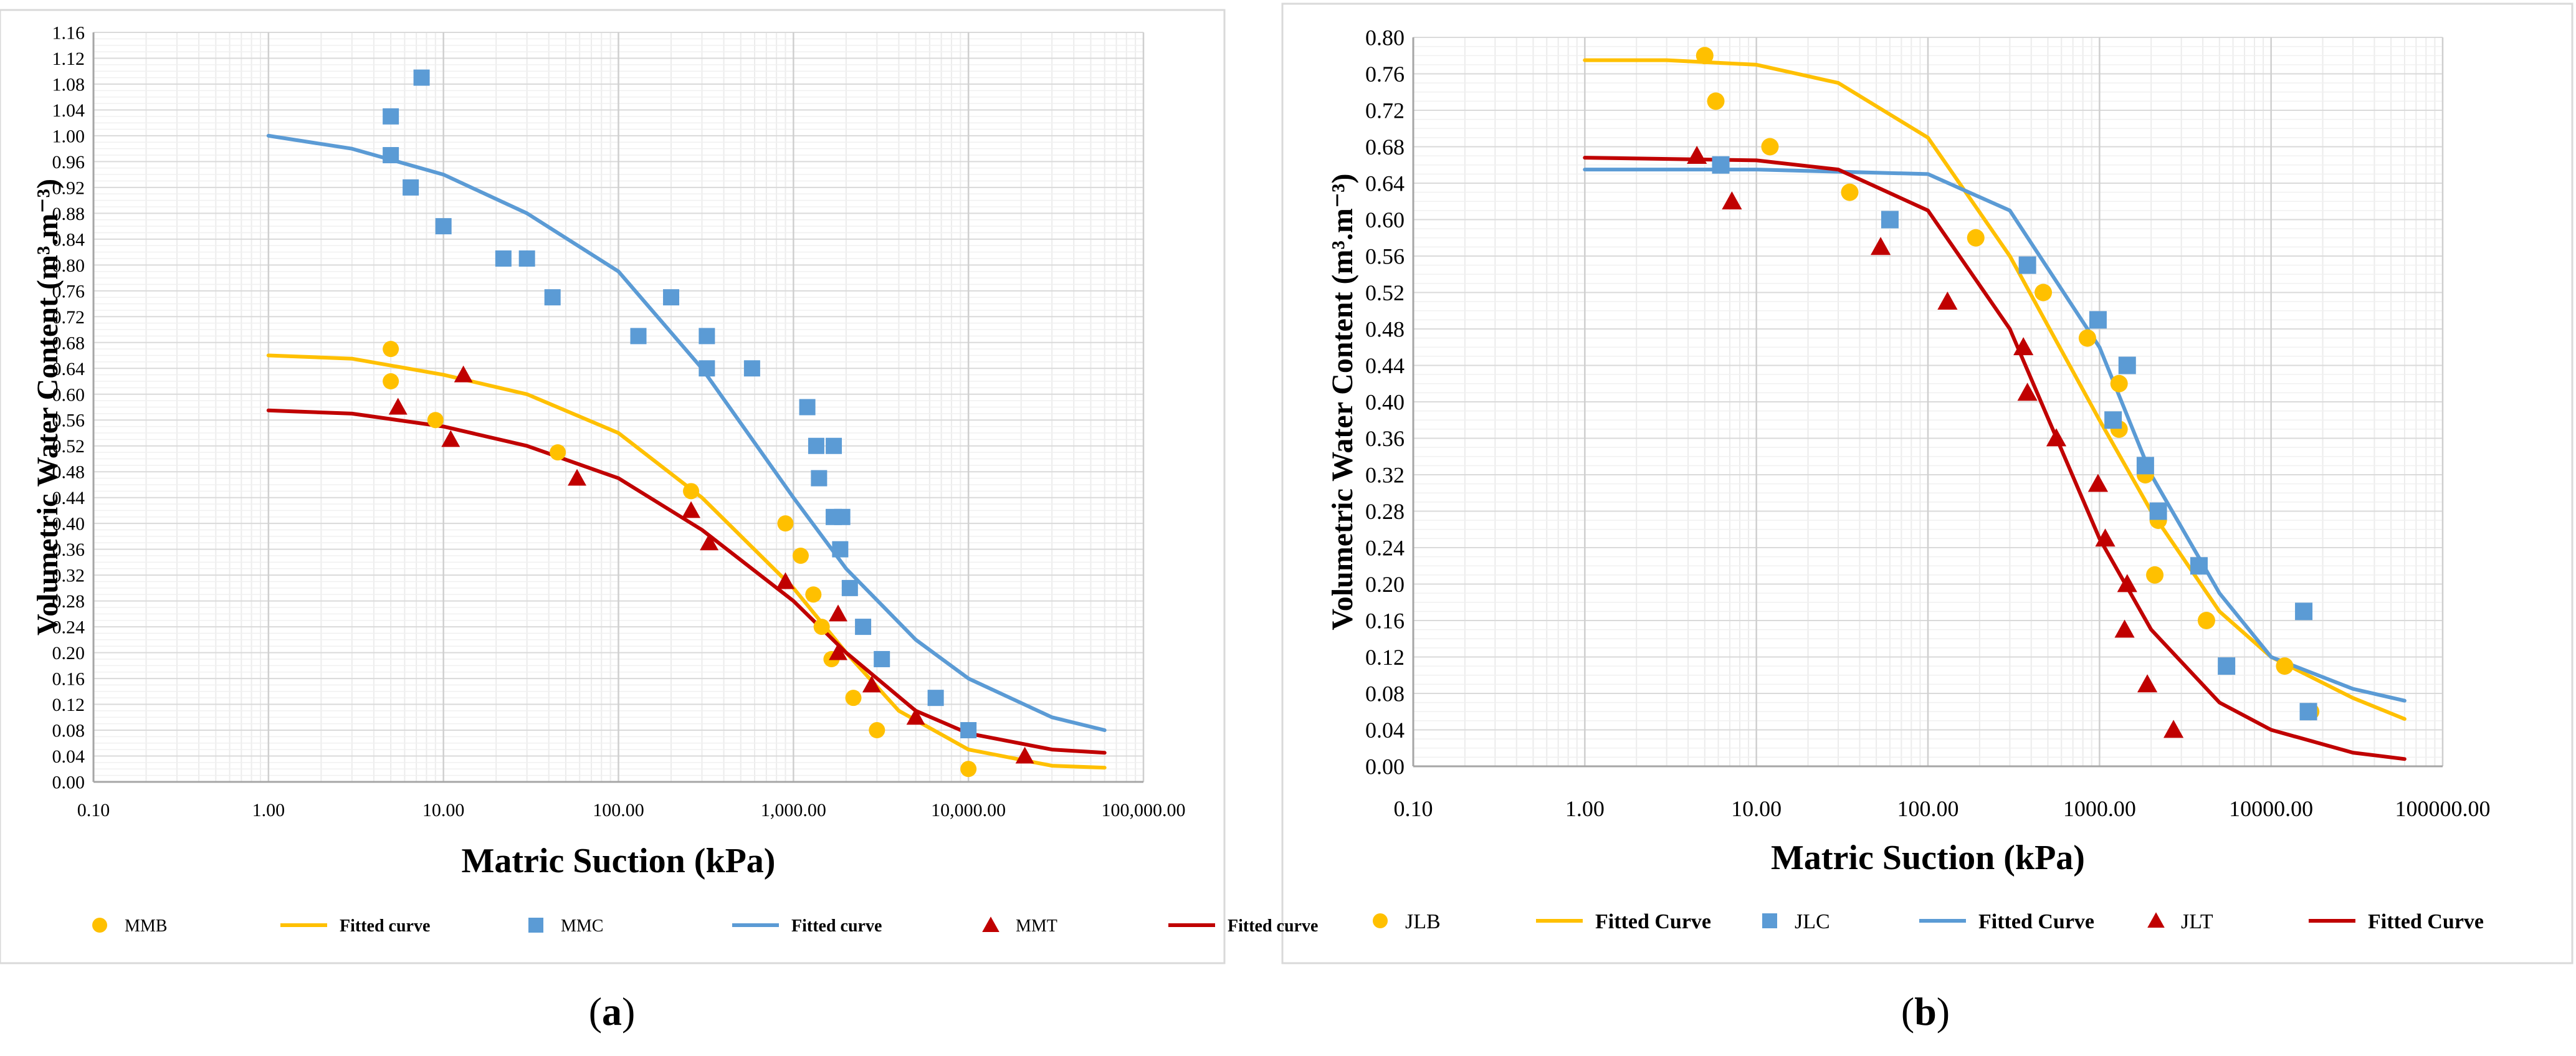 The width and height of the screenshot is (2576, 1056). Describe the element at coordinates (1385, 548) in the screenshot. I see `panel-b-y-tick-label: 0.24` at that location.